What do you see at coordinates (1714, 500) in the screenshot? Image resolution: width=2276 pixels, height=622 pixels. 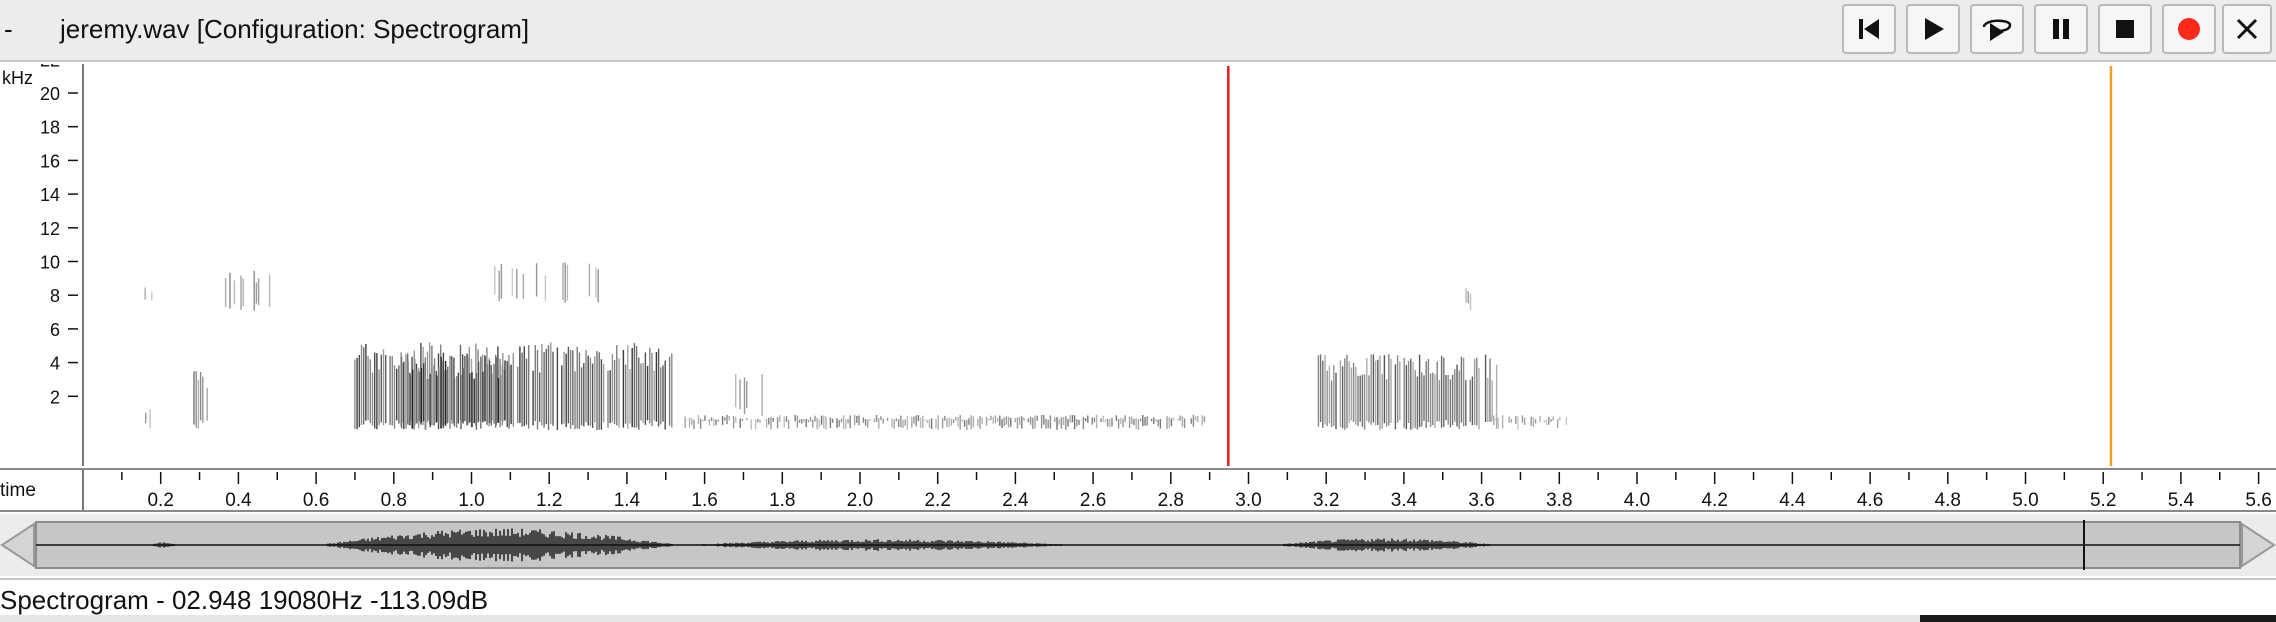 I see `time-tick-label: 4.2` at bounding box center [1714, 500].